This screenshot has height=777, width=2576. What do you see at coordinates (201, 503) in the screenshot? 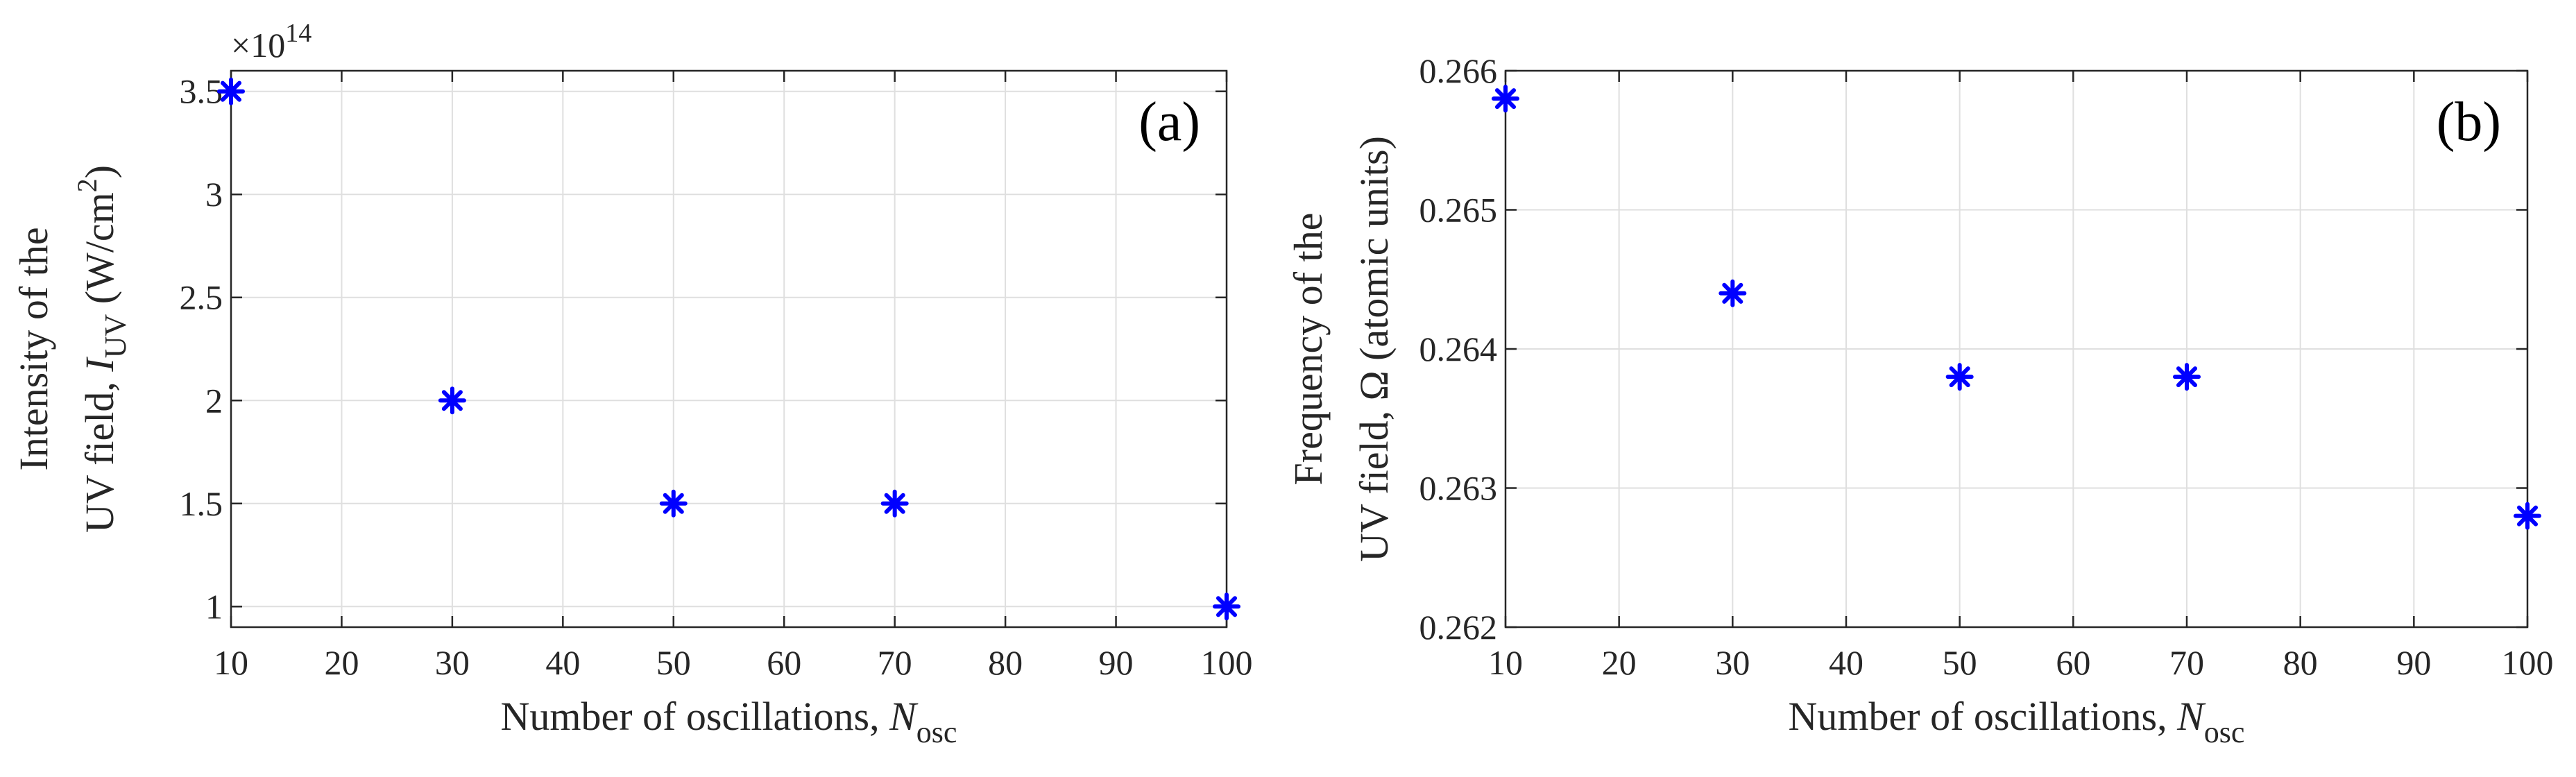
I see `y-tick-label: 1.5` at bounding box center [201, 503].